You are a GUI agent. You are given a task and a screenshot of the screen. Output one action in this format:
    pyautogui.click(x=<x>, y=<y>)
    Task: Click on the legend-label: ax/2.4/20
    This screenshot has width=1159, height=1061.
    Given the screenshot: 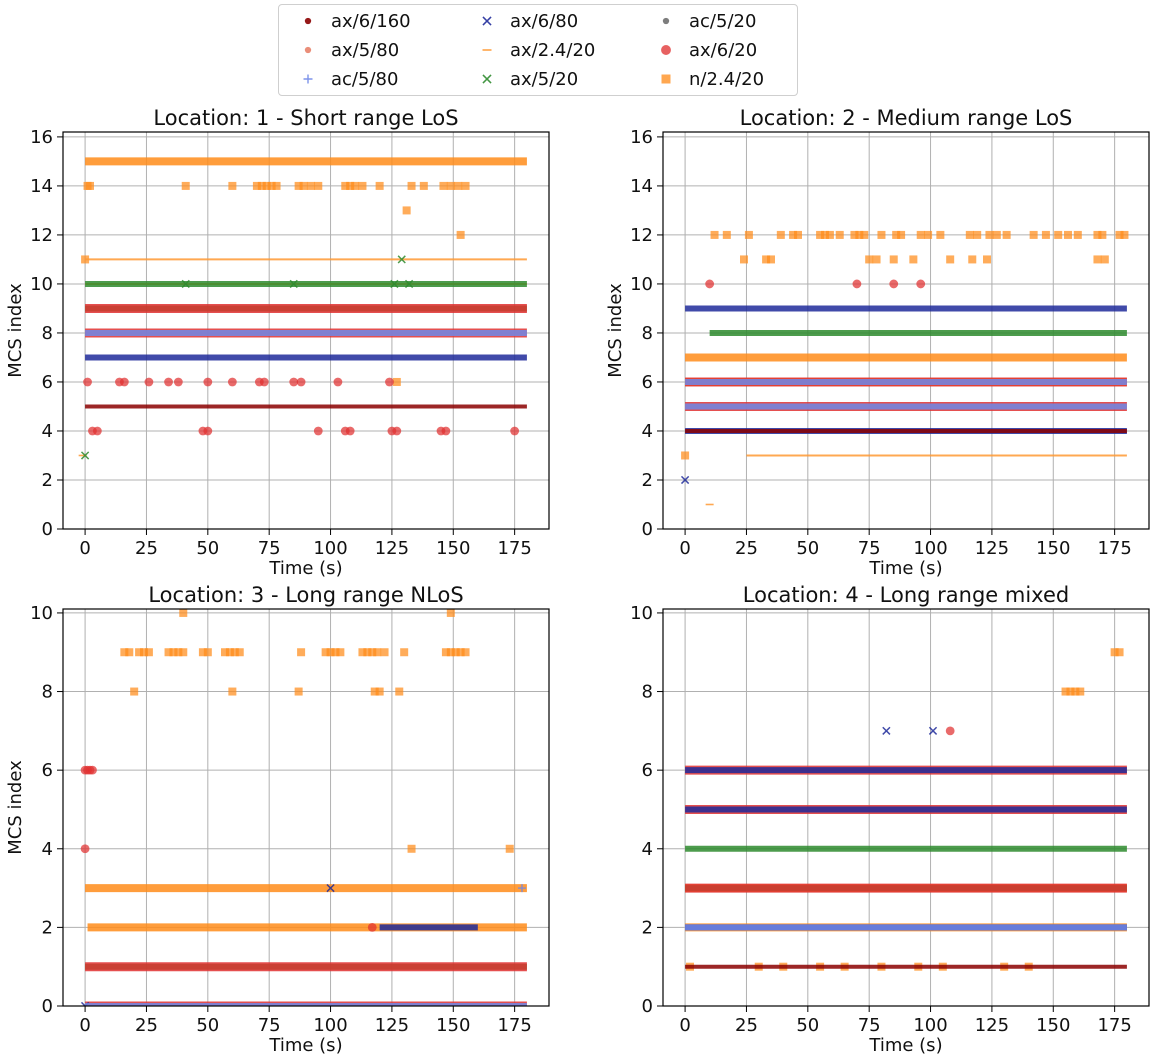 What is the action you would take?
    pyautogui.click(x=553, y=50)
    